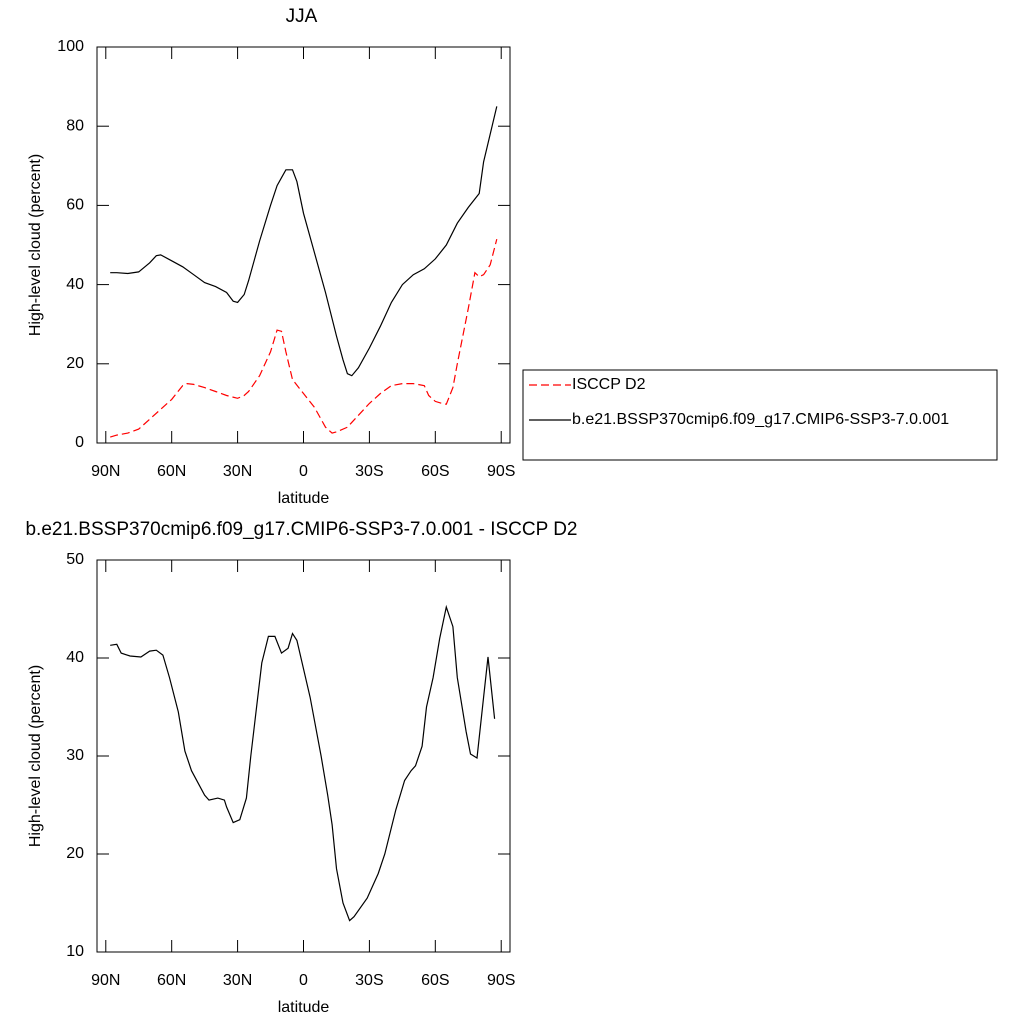 This screenshot has width=1024, height=1029. I want to click on chart-title: JJA, so click(302, 16).